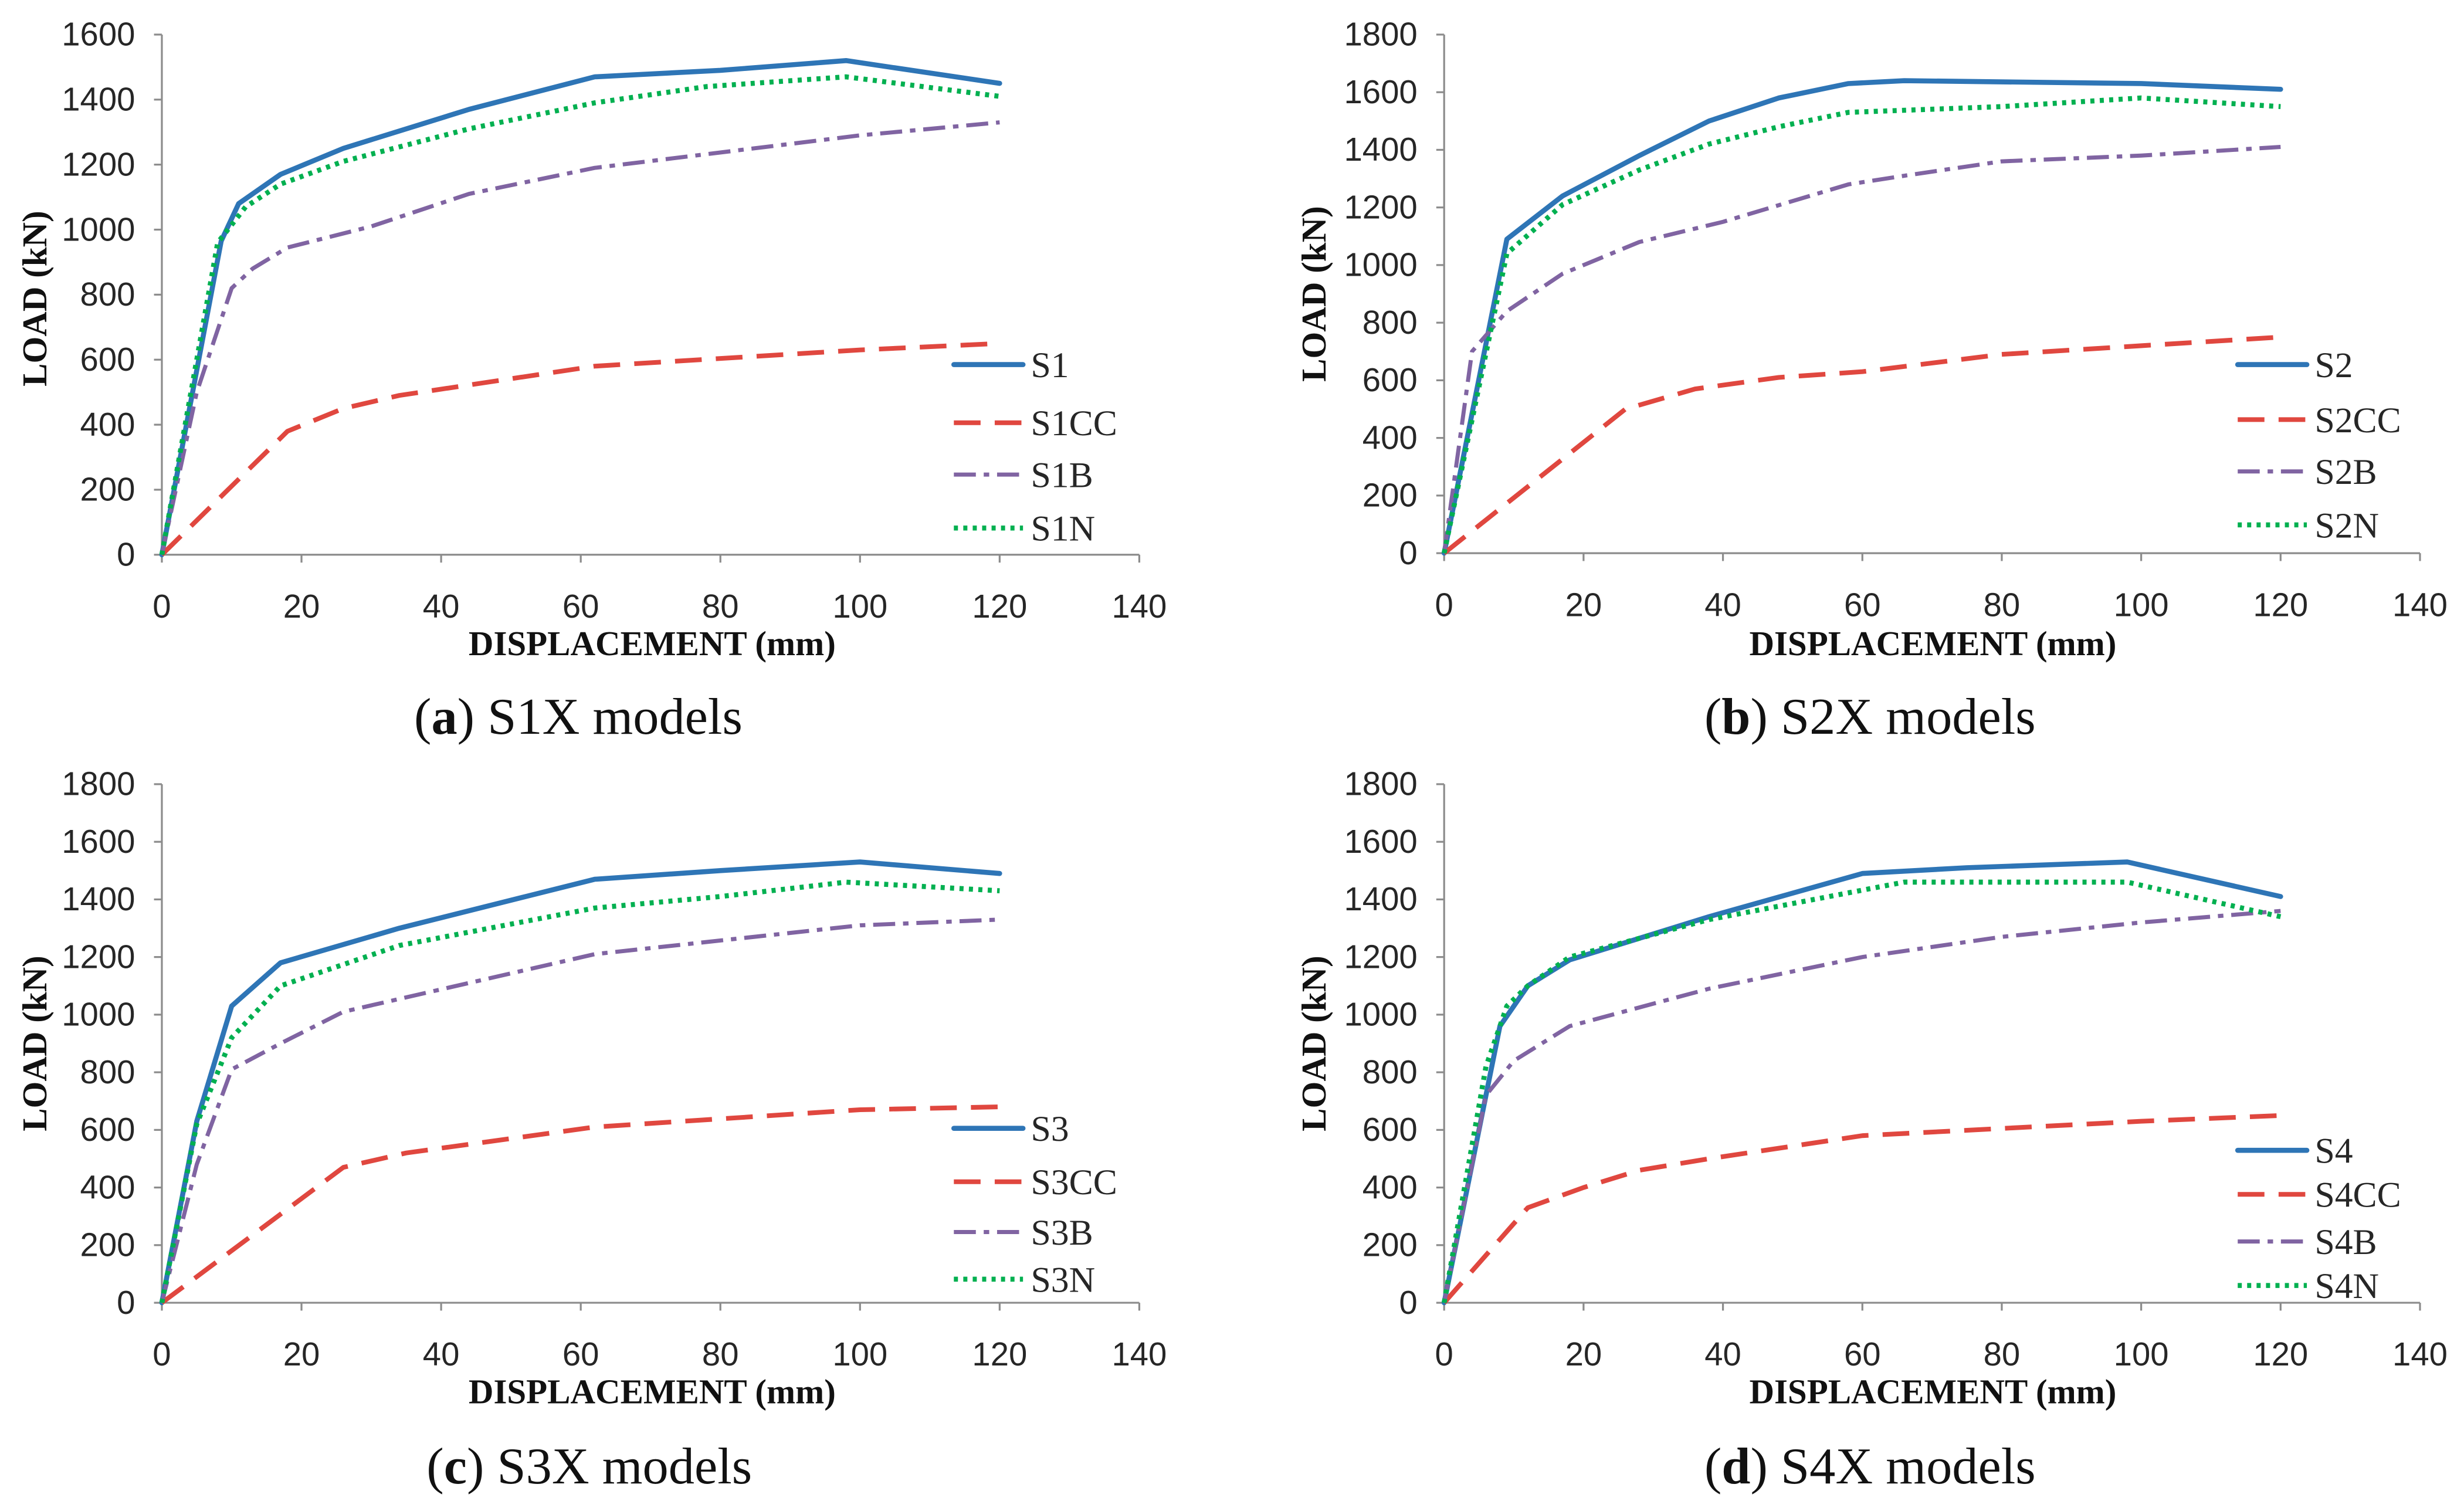 The image size is (2464, 1508). What do you see at coordinates (589, 1467) in the screenshot?
I see `panel-caption: (c) S3X models` at bounding box center [589, 1467].